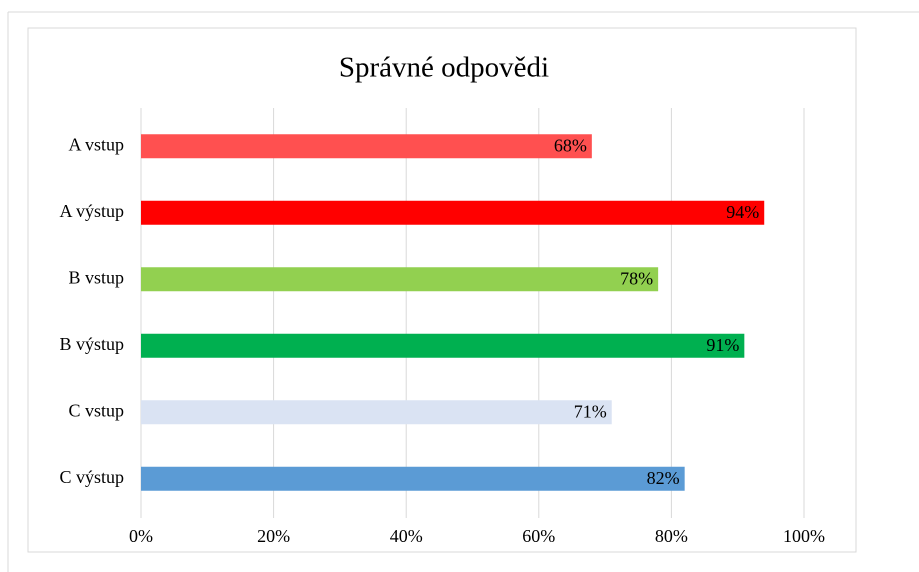  I want to click on data-label: 68%, so click(570, 145).